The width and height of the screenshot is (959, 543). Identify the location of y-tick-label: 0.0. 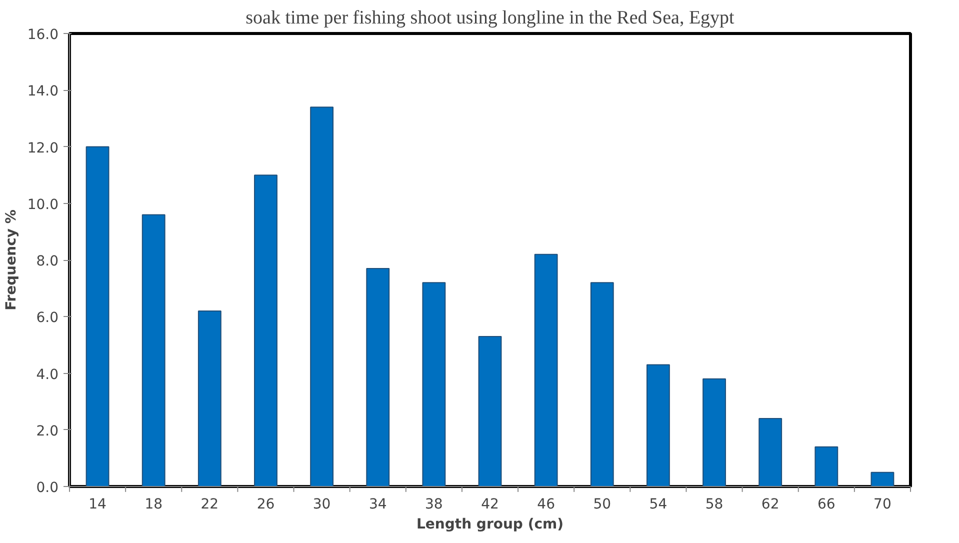
(47, 488).